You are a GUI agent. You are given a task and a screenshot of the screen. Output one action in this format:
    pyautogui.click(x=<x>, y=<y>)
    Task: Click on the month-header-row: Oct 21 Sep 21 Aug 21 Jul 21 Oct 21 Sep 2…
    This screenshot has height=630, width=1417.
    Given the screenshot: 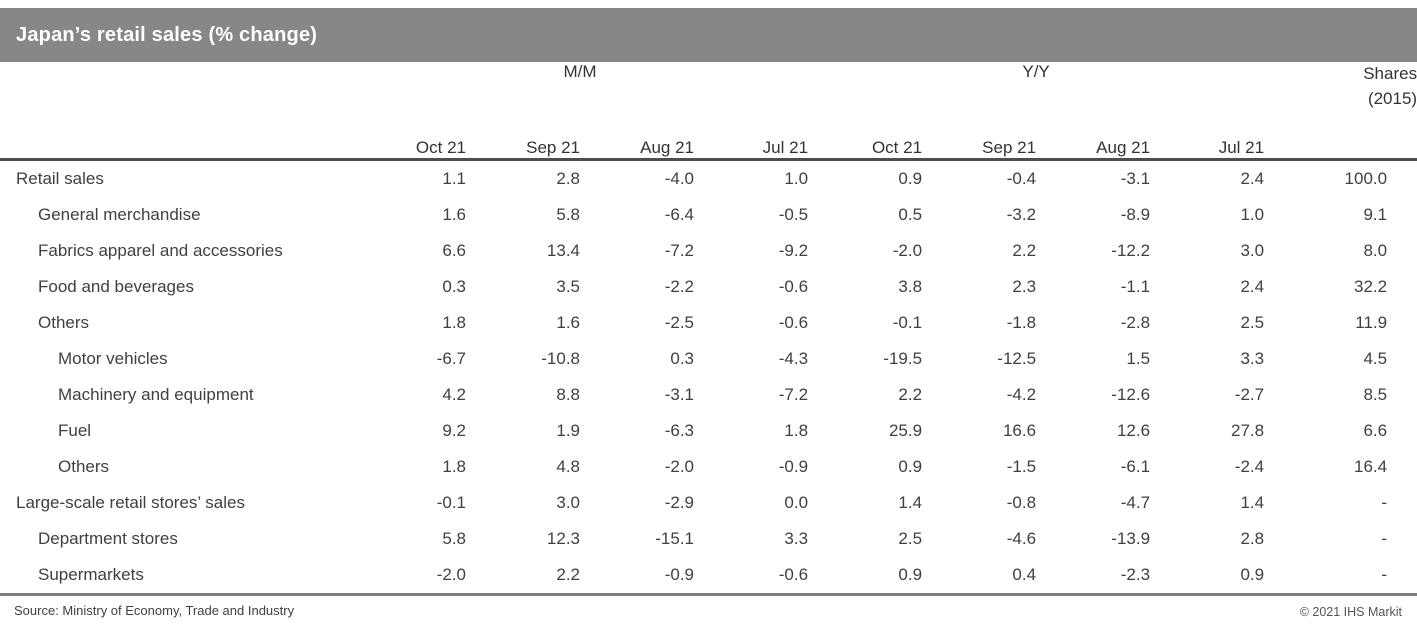 What is the action you would take?
    pyautogui.click(x=708, y=139)
    